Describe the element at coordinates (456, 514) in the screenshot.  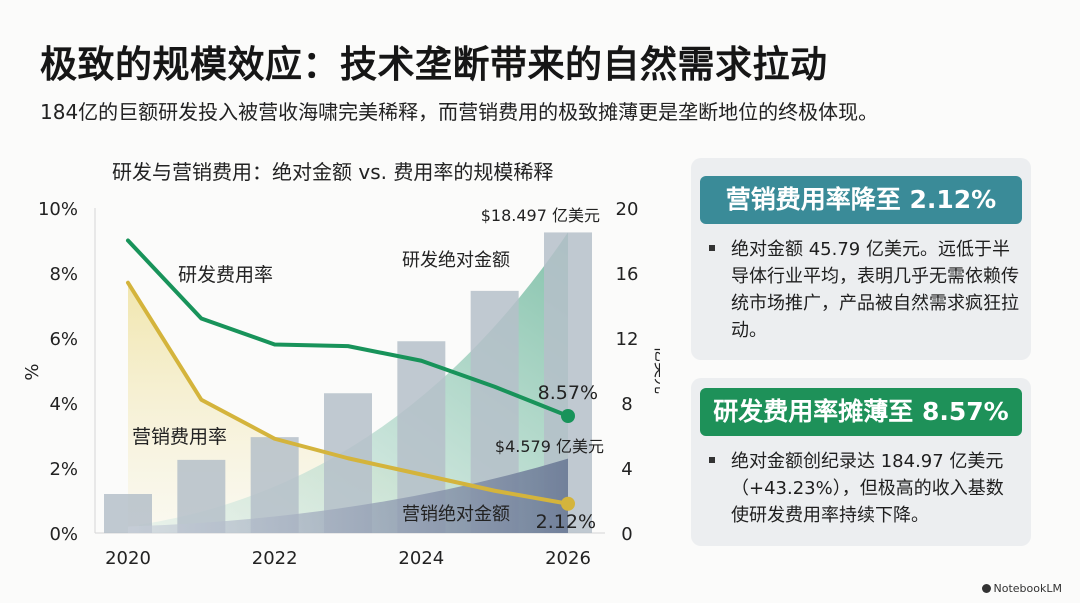
I see `marketing-amount-label: 营销绝对金额` at that location.